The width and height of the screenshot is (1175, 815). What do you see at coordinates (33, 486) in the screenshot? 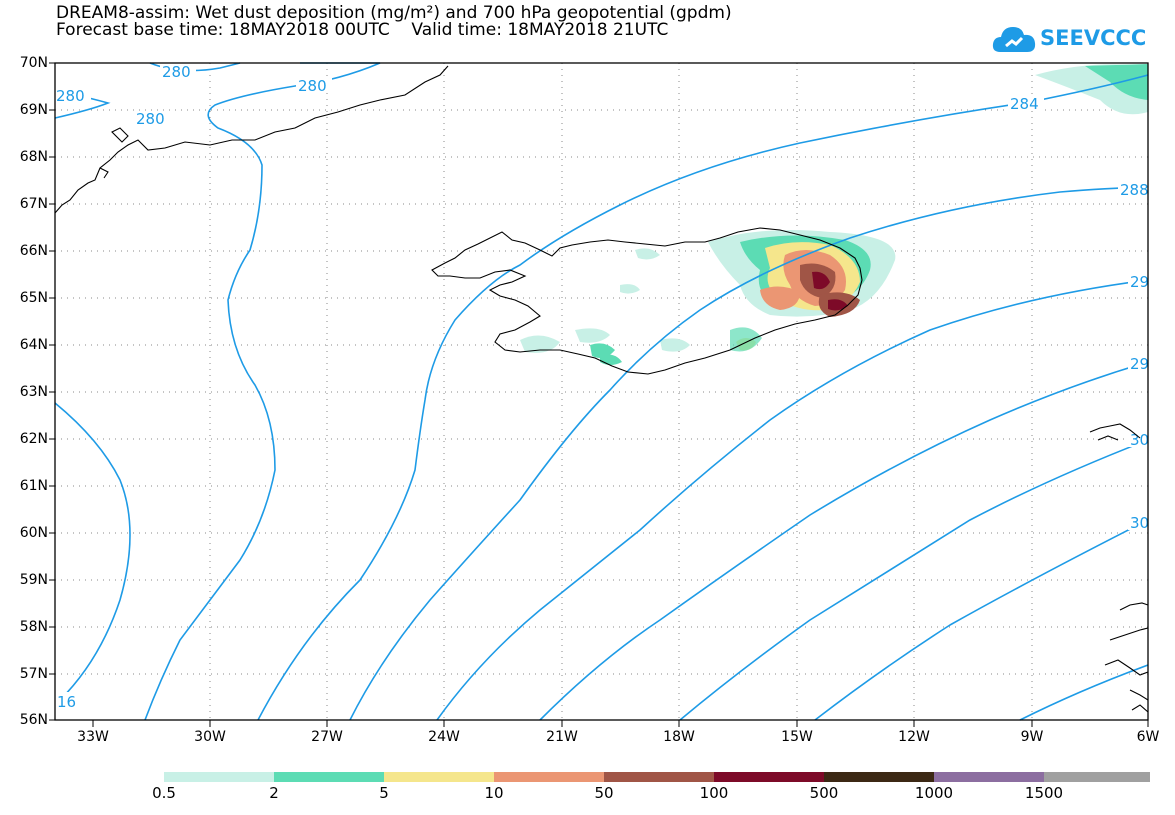
I see `lat-label: 61N` at bounding box center [33, 486].